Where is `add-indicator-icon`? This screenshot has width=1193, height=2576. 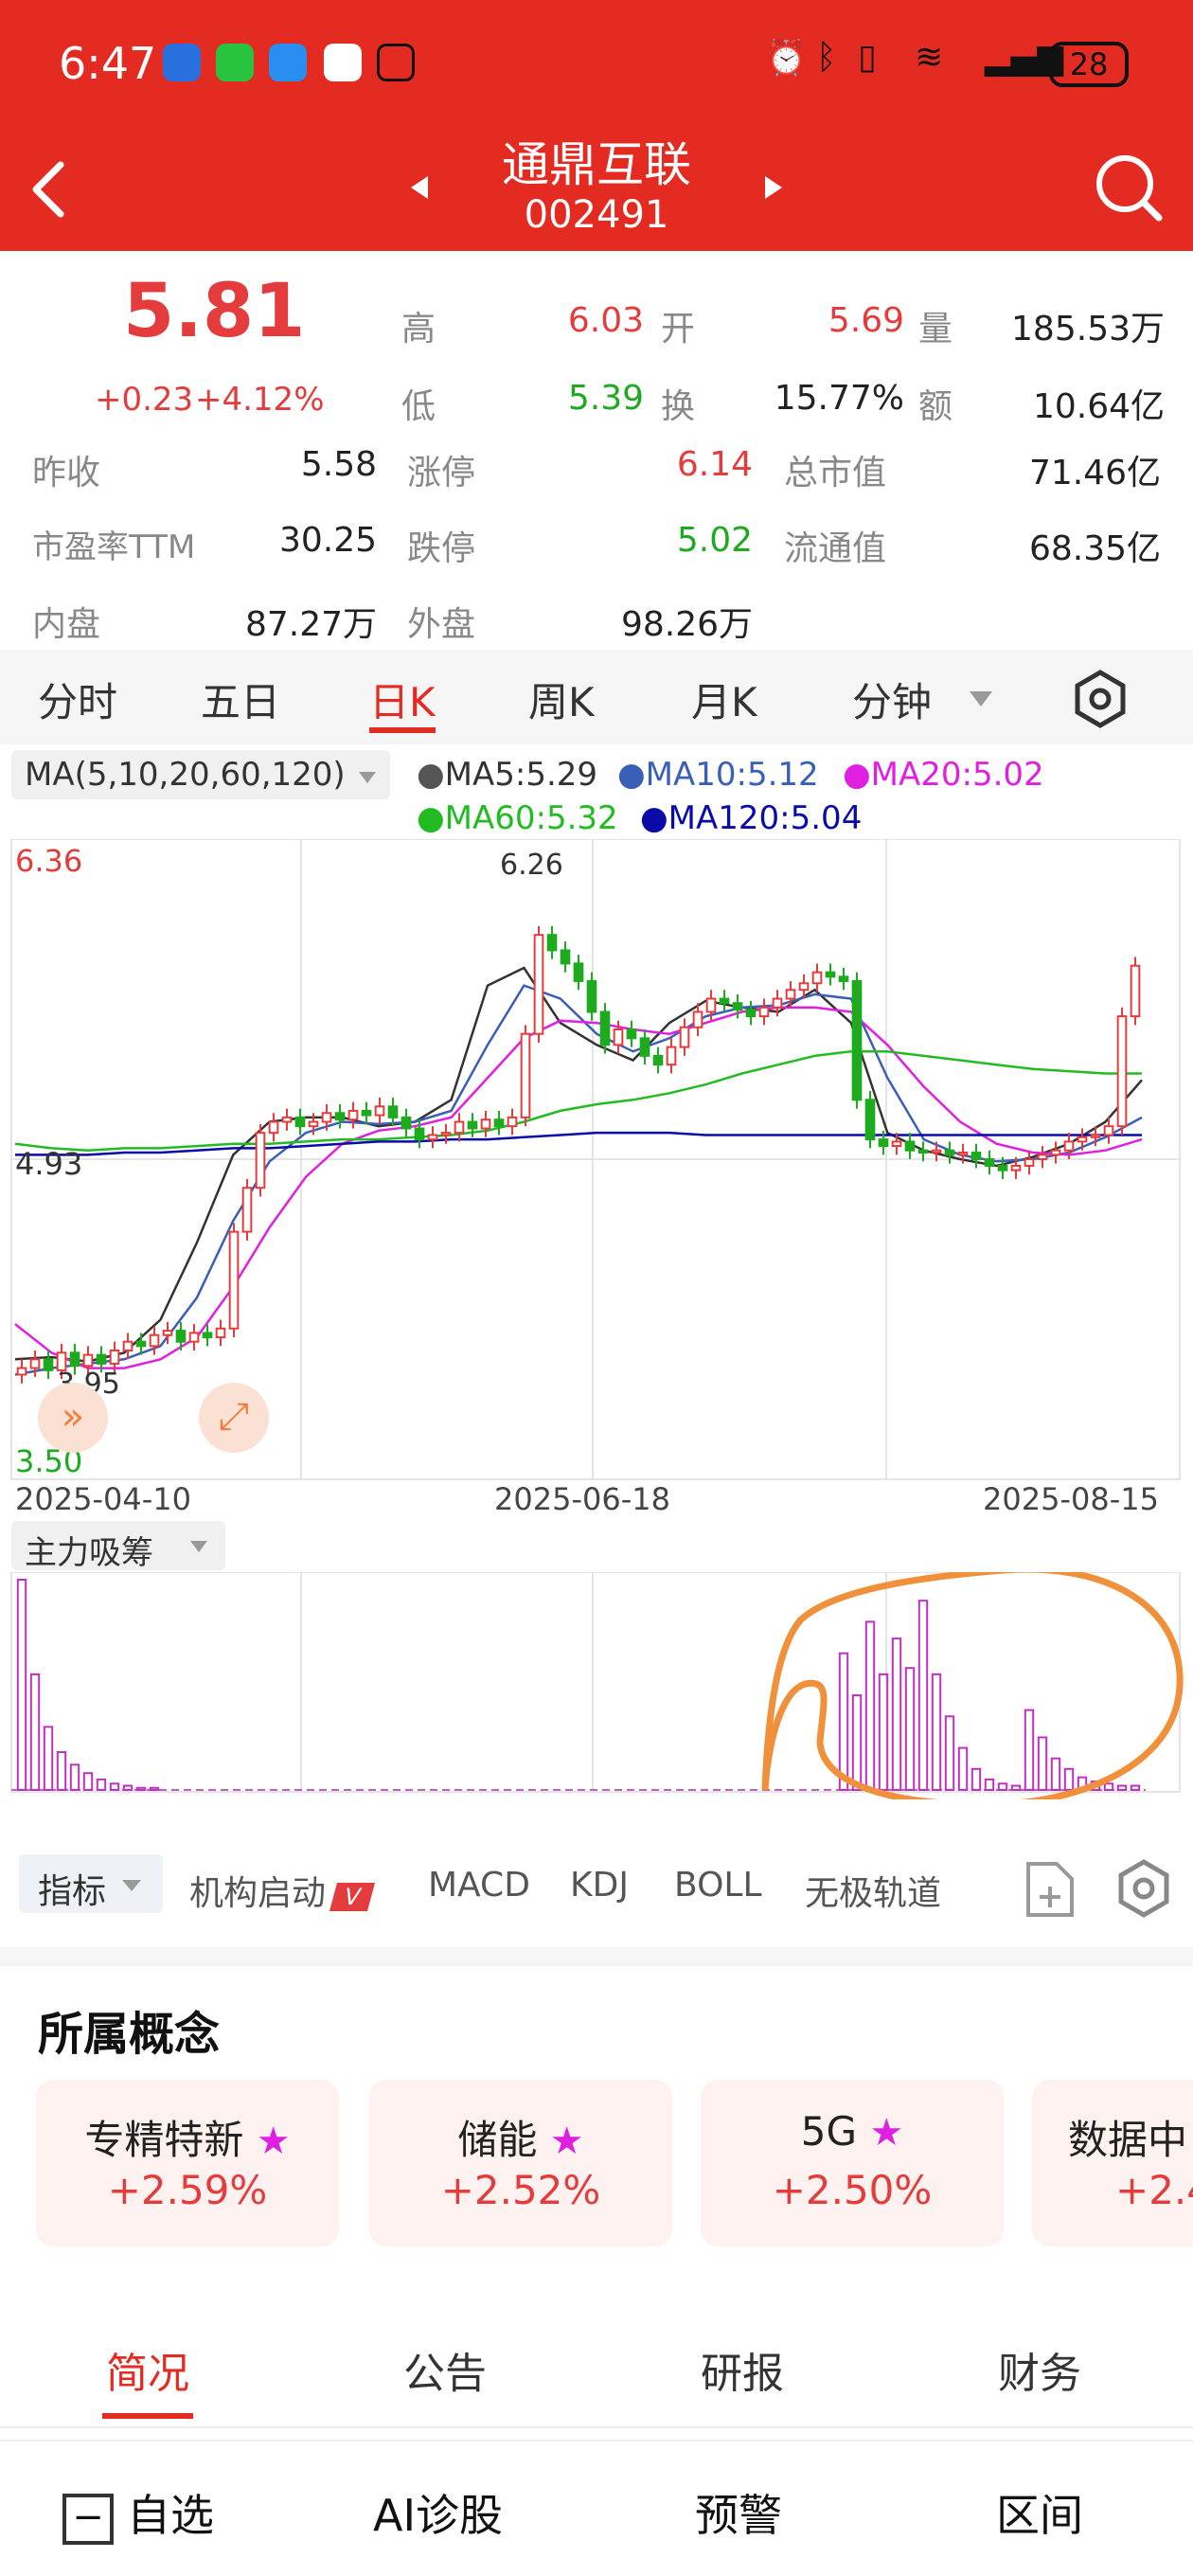 add-indicator-icon is located at coordinates (1050, 1889).